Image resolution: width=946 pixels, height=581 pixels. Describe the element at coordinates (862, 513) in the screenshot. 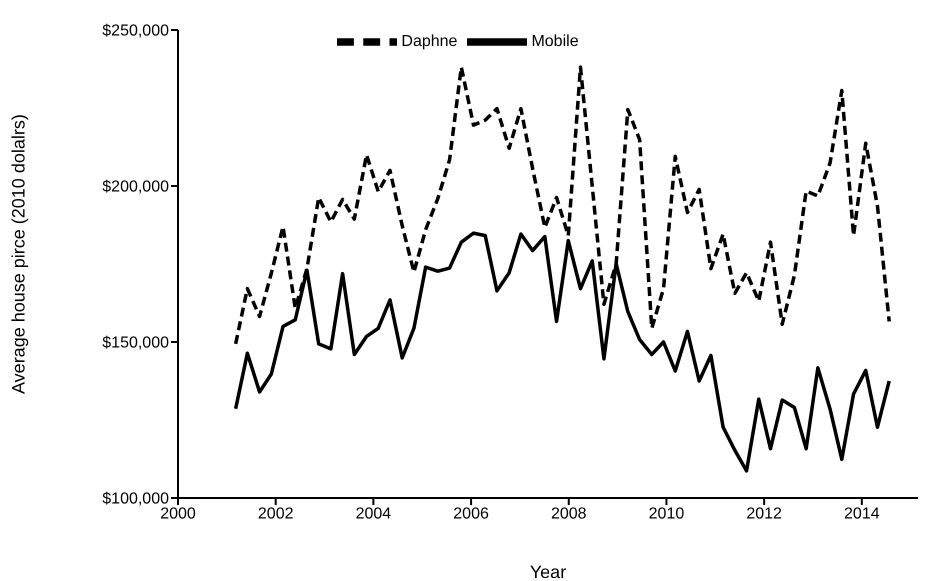

I see `x-tick-label: 2014` at that location.